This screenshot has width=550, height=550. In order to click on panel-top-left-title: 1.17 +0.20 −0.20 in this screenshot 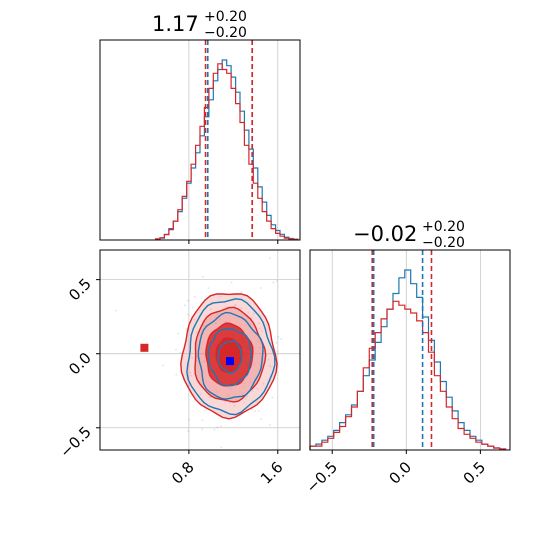, I will do `click(199, 25)`.